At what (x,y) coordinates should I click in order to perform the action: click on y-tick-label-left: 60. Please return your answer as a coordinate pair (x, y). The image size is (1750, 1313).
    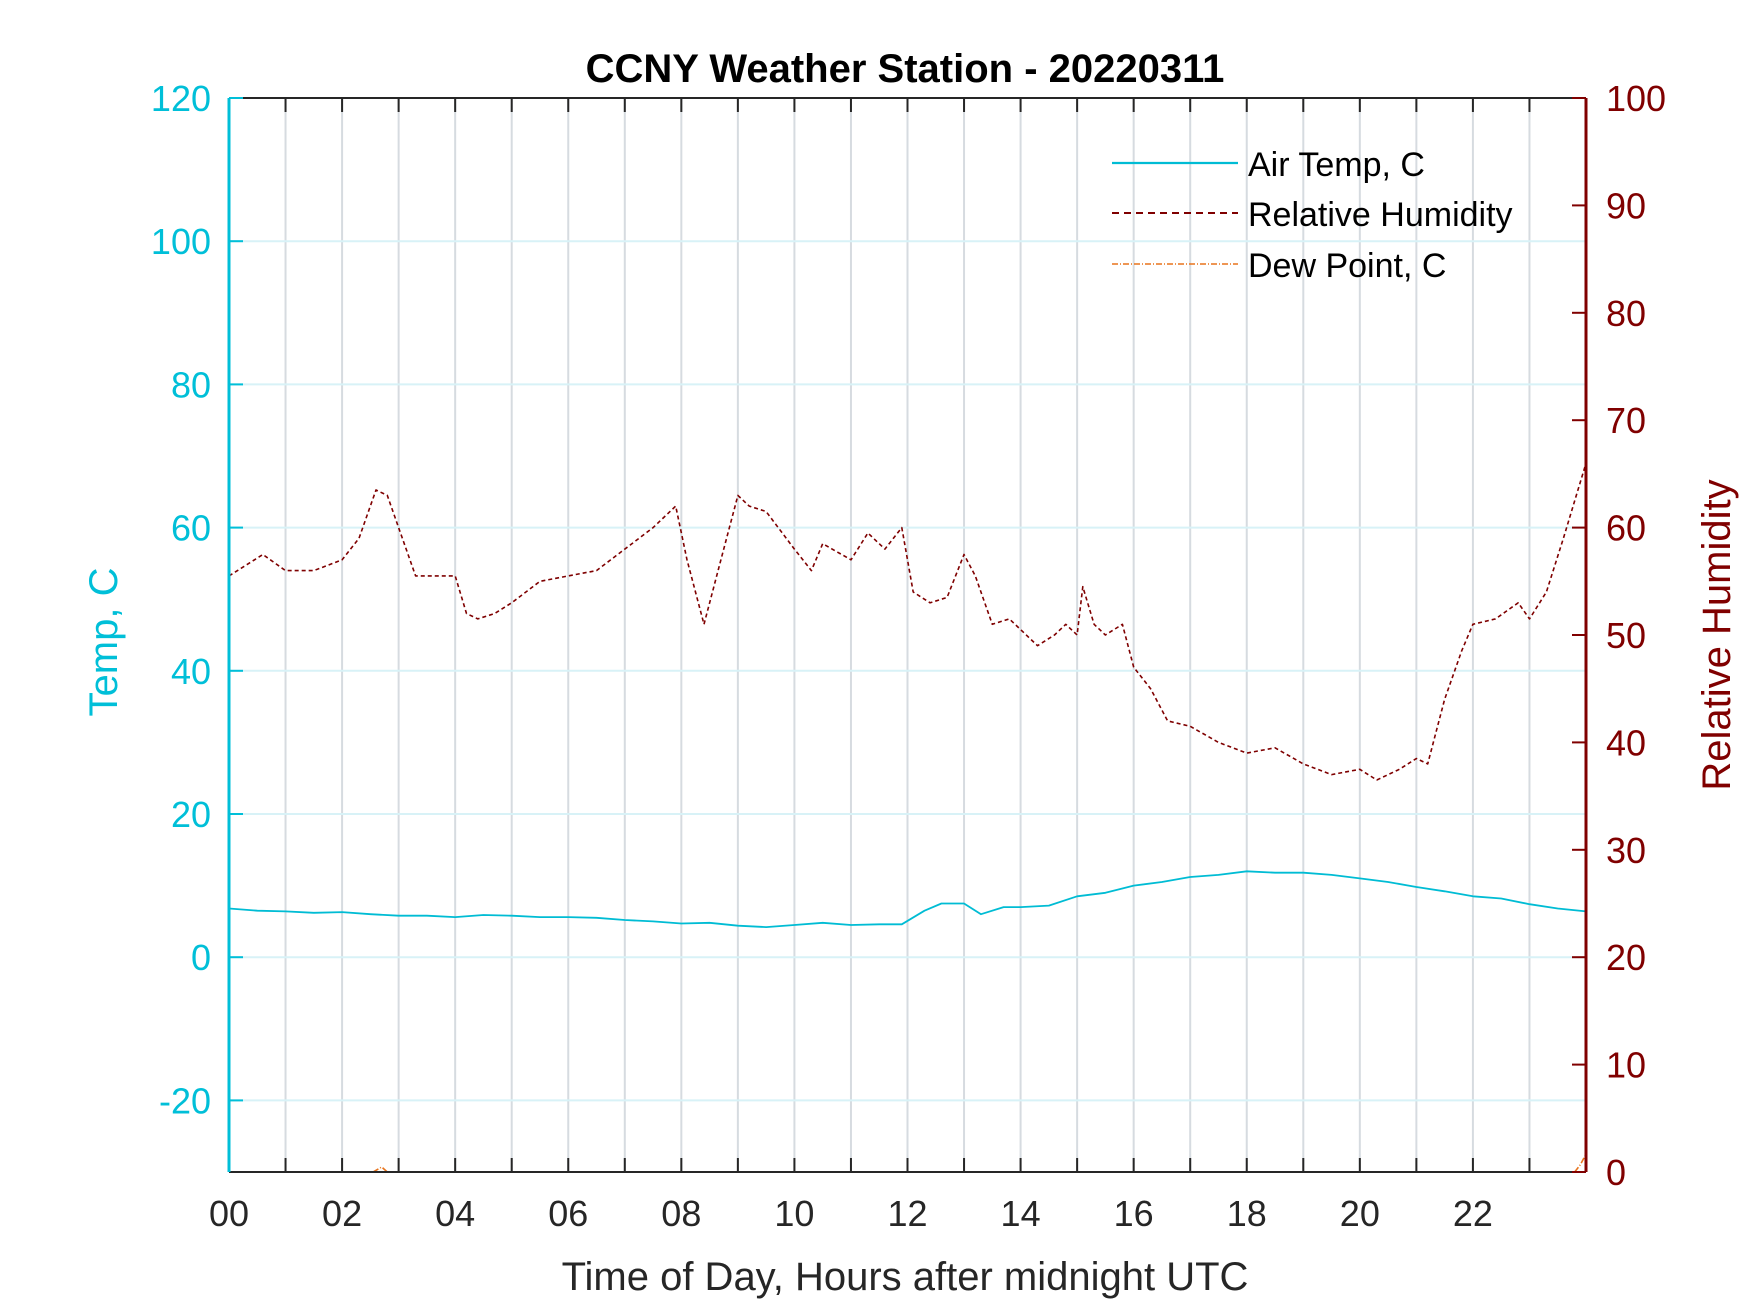
    Looking at the image, I should click on (191, 528).